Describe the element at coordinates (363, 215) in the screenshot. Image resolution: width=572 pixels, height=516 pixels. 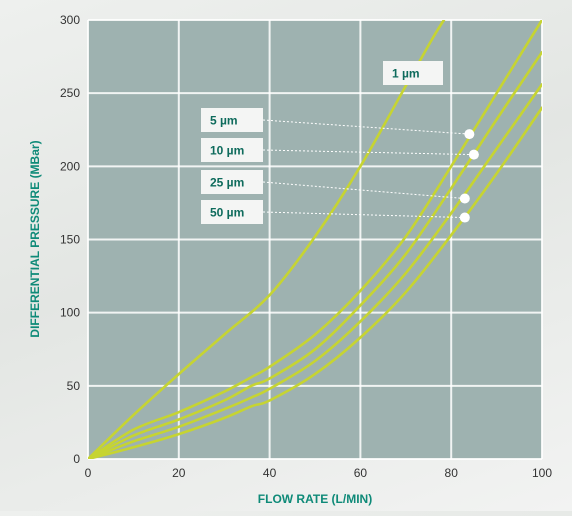
I see `leader-line-50mum` at that location.